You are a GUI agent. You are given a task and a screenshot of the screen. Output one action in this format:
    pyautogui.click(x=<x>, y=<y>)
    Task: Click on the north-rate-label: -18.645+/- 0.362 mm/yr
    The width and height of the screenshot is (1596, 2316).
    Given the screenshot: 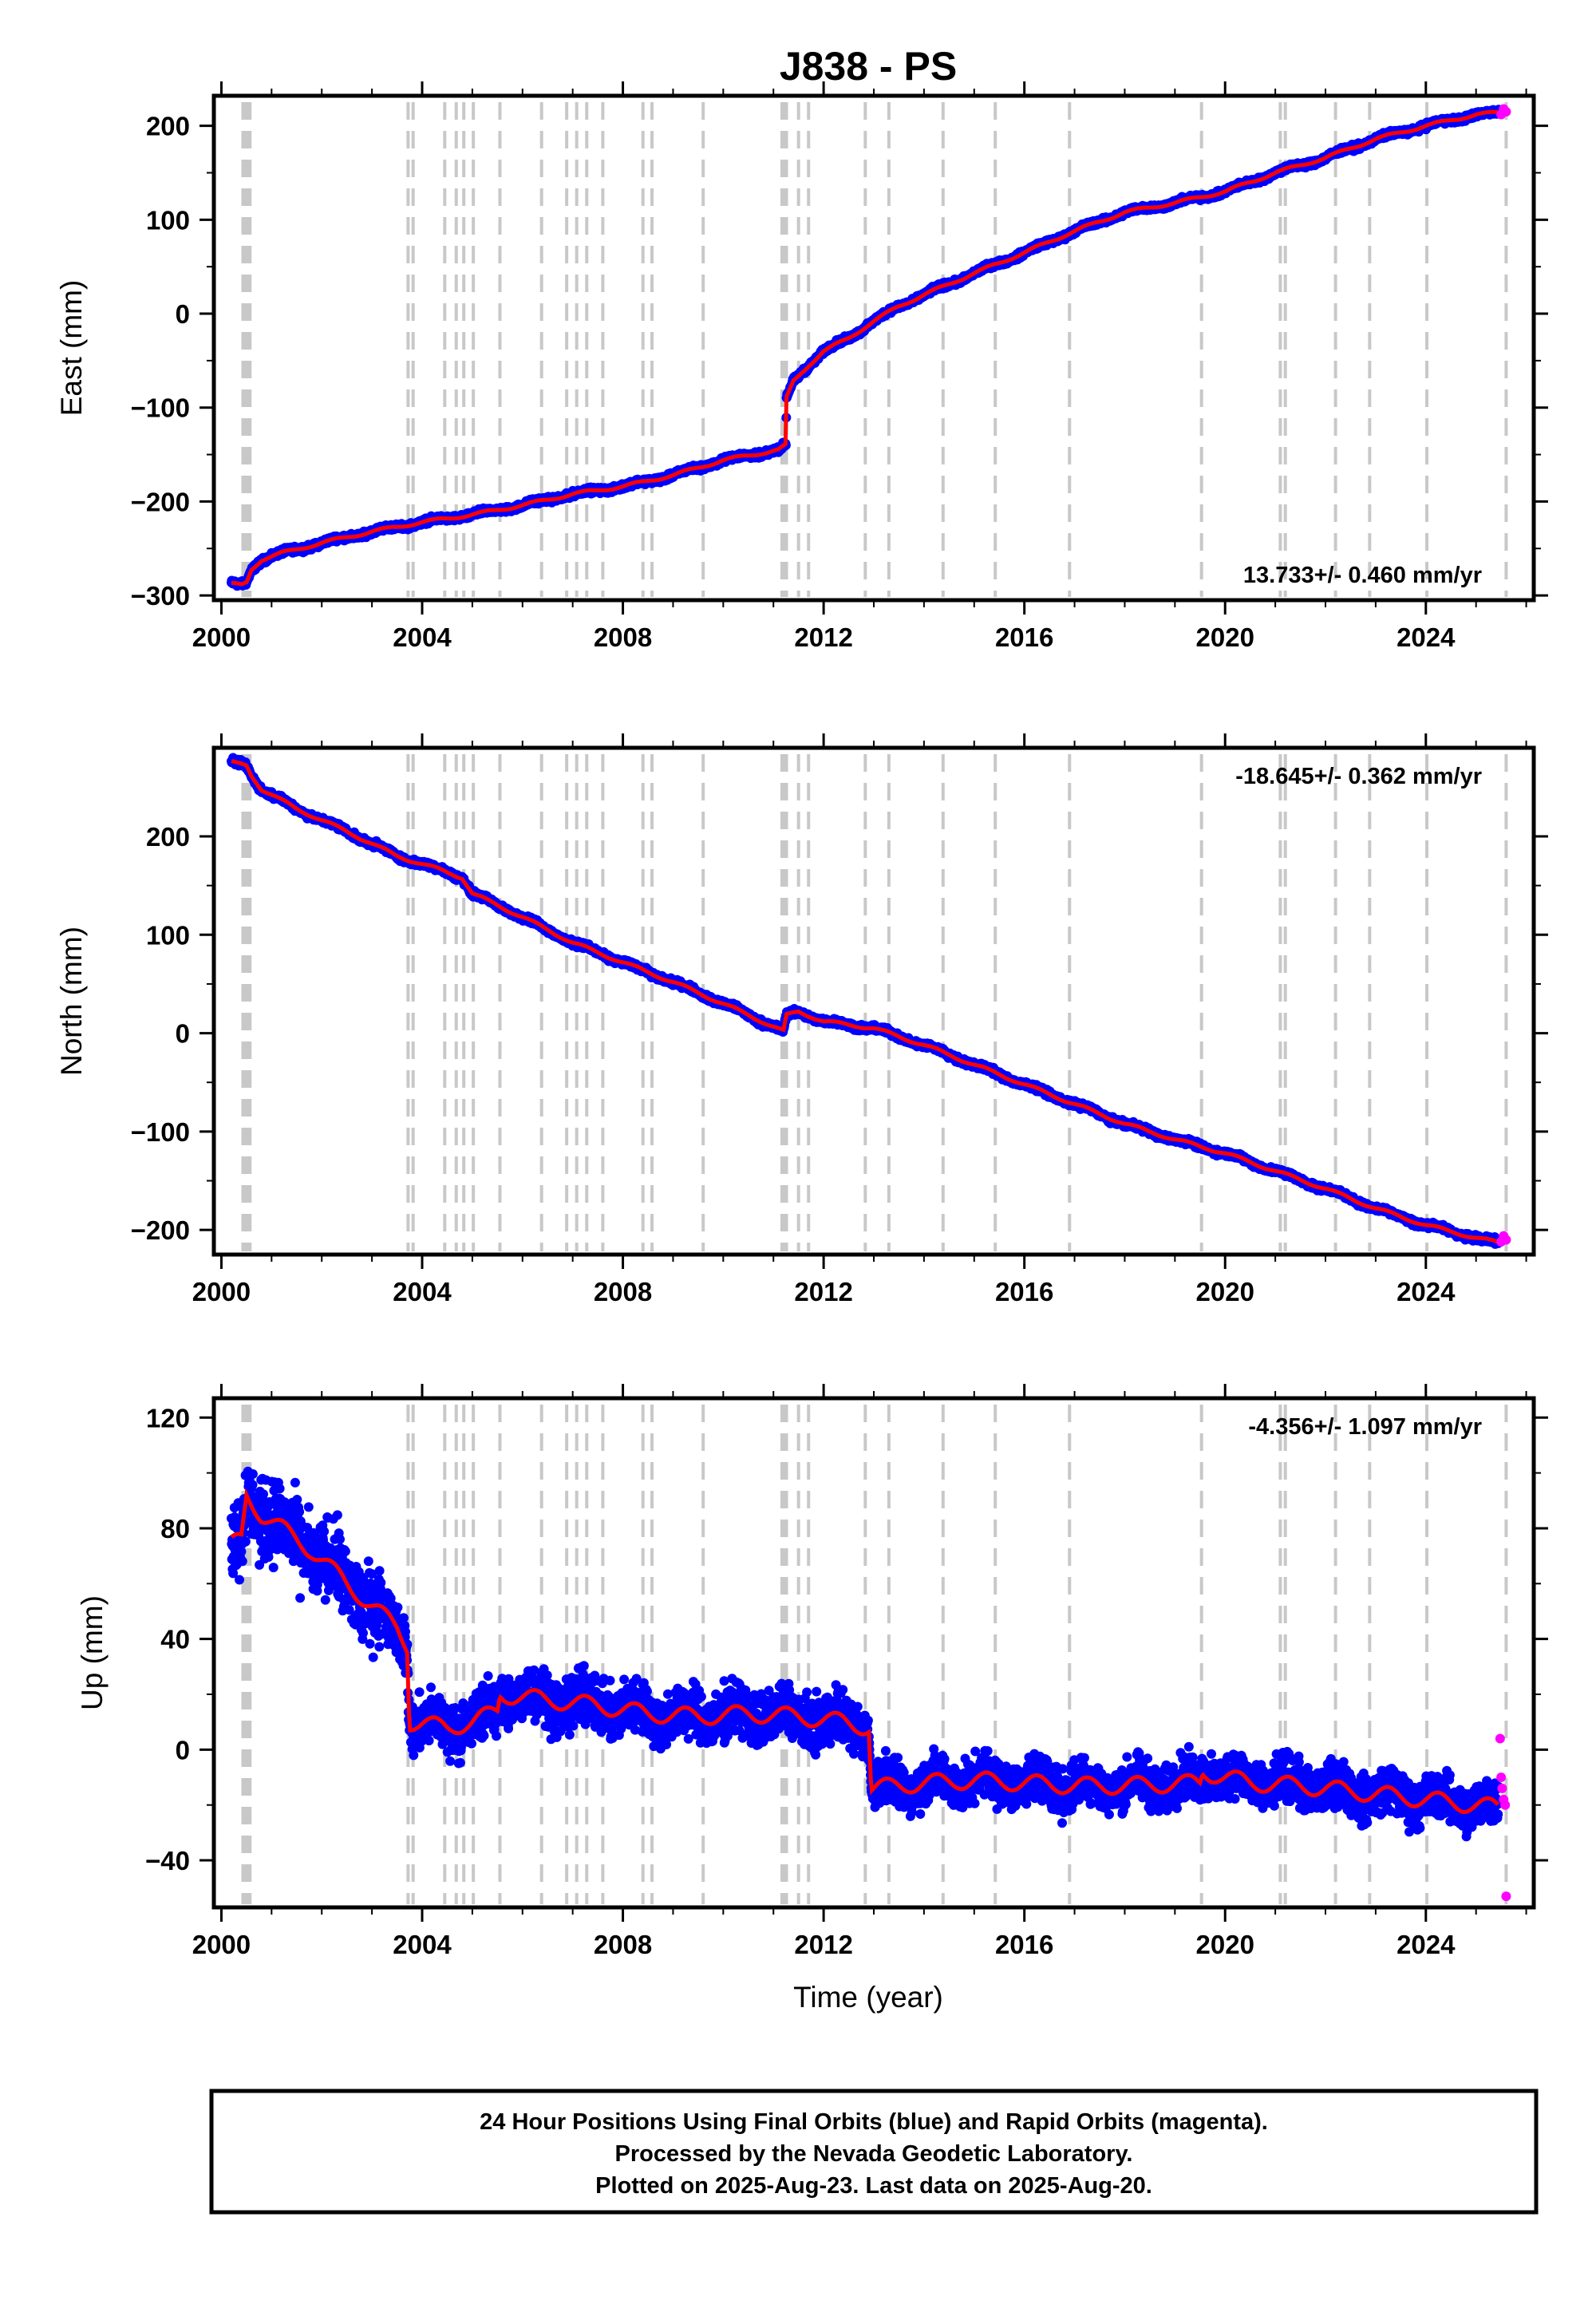 What is the action you would take?
    pyautogui.click(x=1358, y=776)
    